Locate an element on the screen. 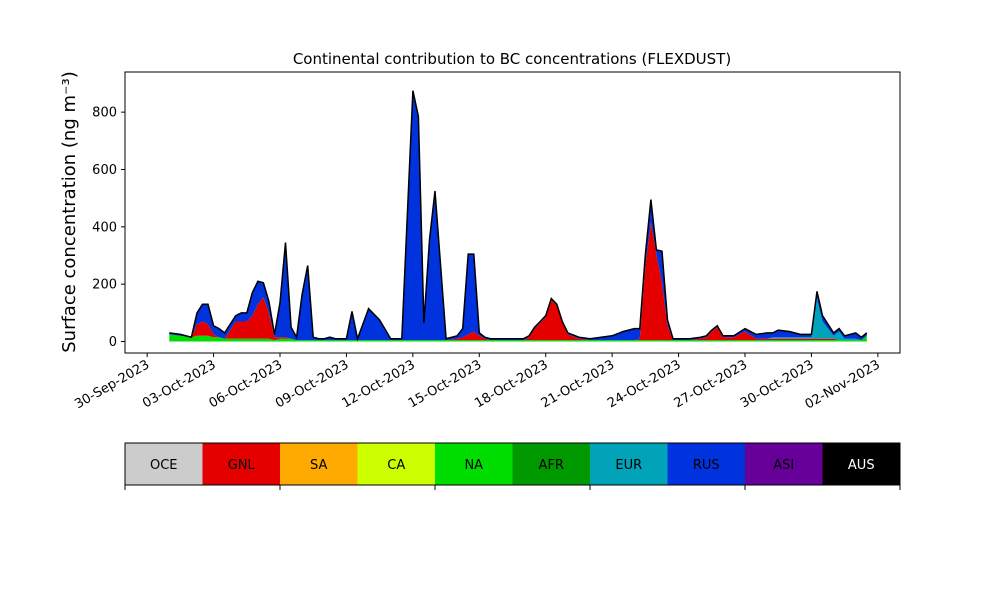 Image resolution: width=1000 pixels, height=600 pixels. legend-swatch-gnl is located at coordinates (241, 464).